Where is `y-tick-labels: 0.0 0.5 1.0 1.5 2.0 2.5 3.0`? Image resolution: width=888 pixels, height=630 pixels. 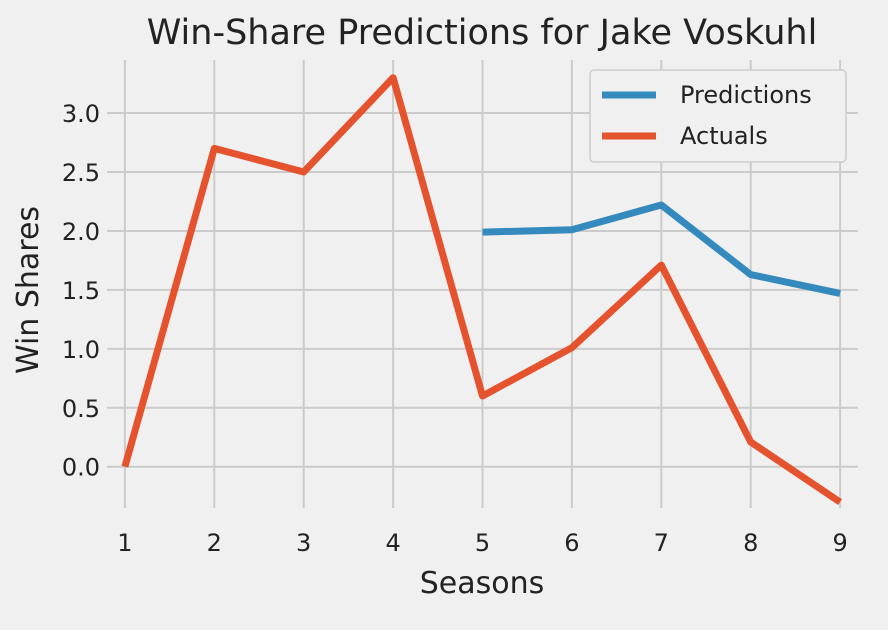 y-tick-labels: 0.0 0.5 1.0 1.5 2.0 2.5 3.0 is located at coordinates (81, 291).